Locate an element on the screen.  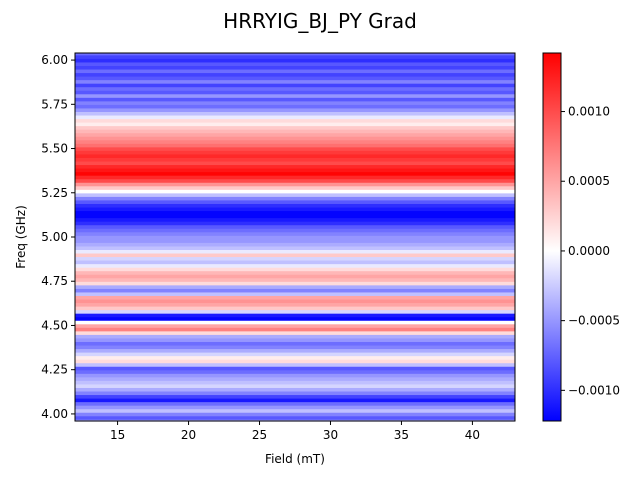
colorbar-tick-label: −0.0010 is located at coordinates (594, 390).